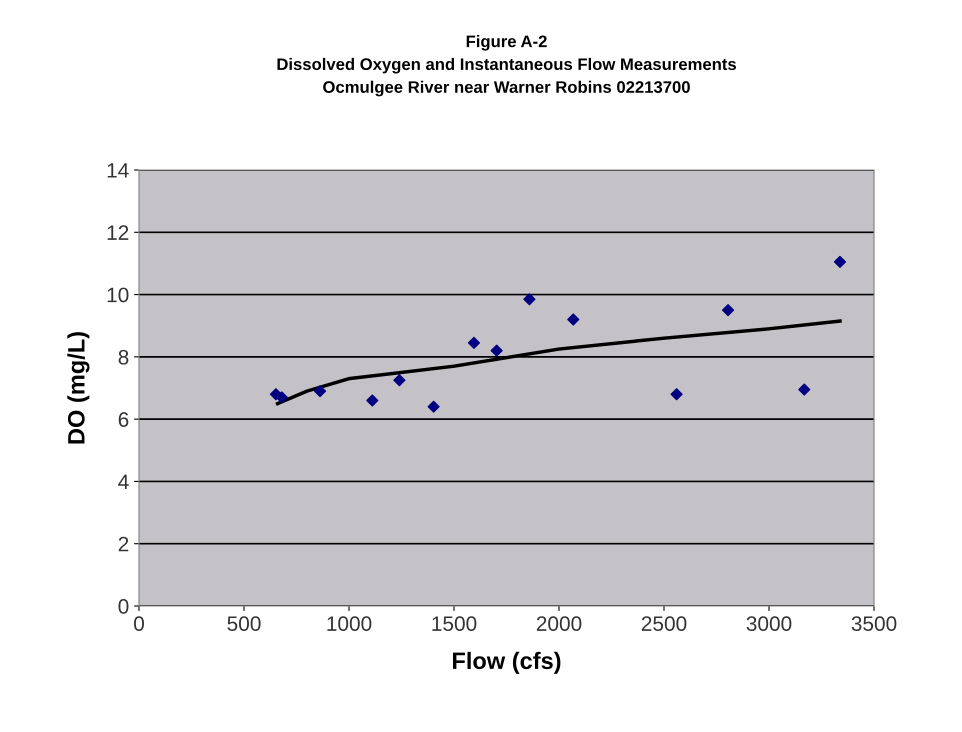  Describe the element at coordinates (506, 65) in the screenshot. I see `chart-title: Figure A-2 Dissolved Oxygen and Instantaneous Flow Measurements Ocmulgee River near Warner Robins 02213700` at that location.